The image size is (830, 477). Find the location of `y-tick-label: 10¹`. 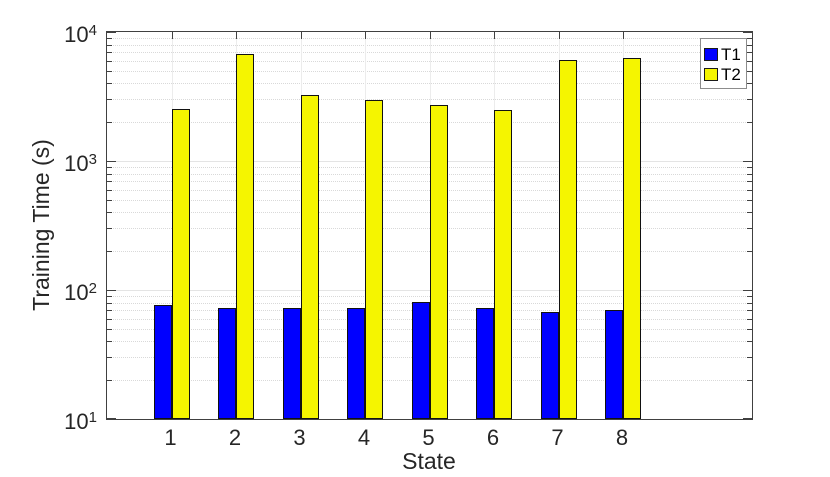

y-tick-label: 10¹ is located at coordinates (80, 421).